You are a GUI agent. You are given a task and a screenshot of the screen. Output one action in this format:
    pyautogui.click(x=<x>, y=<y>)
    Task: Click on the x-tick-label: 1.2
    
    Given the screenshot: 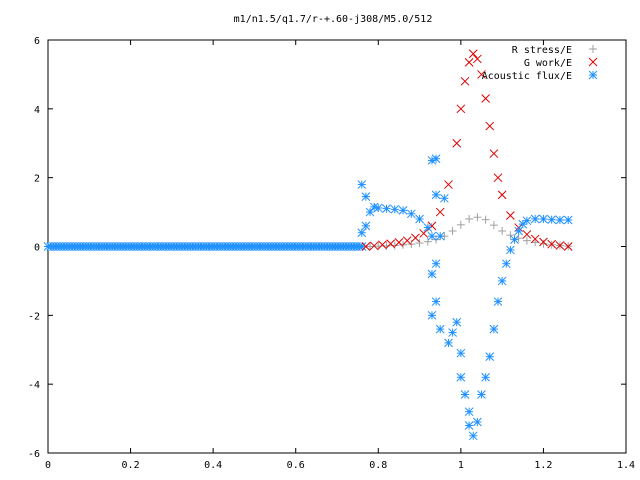 What is the action you would take?
    pyautogui.click(x=543, y=465)
    